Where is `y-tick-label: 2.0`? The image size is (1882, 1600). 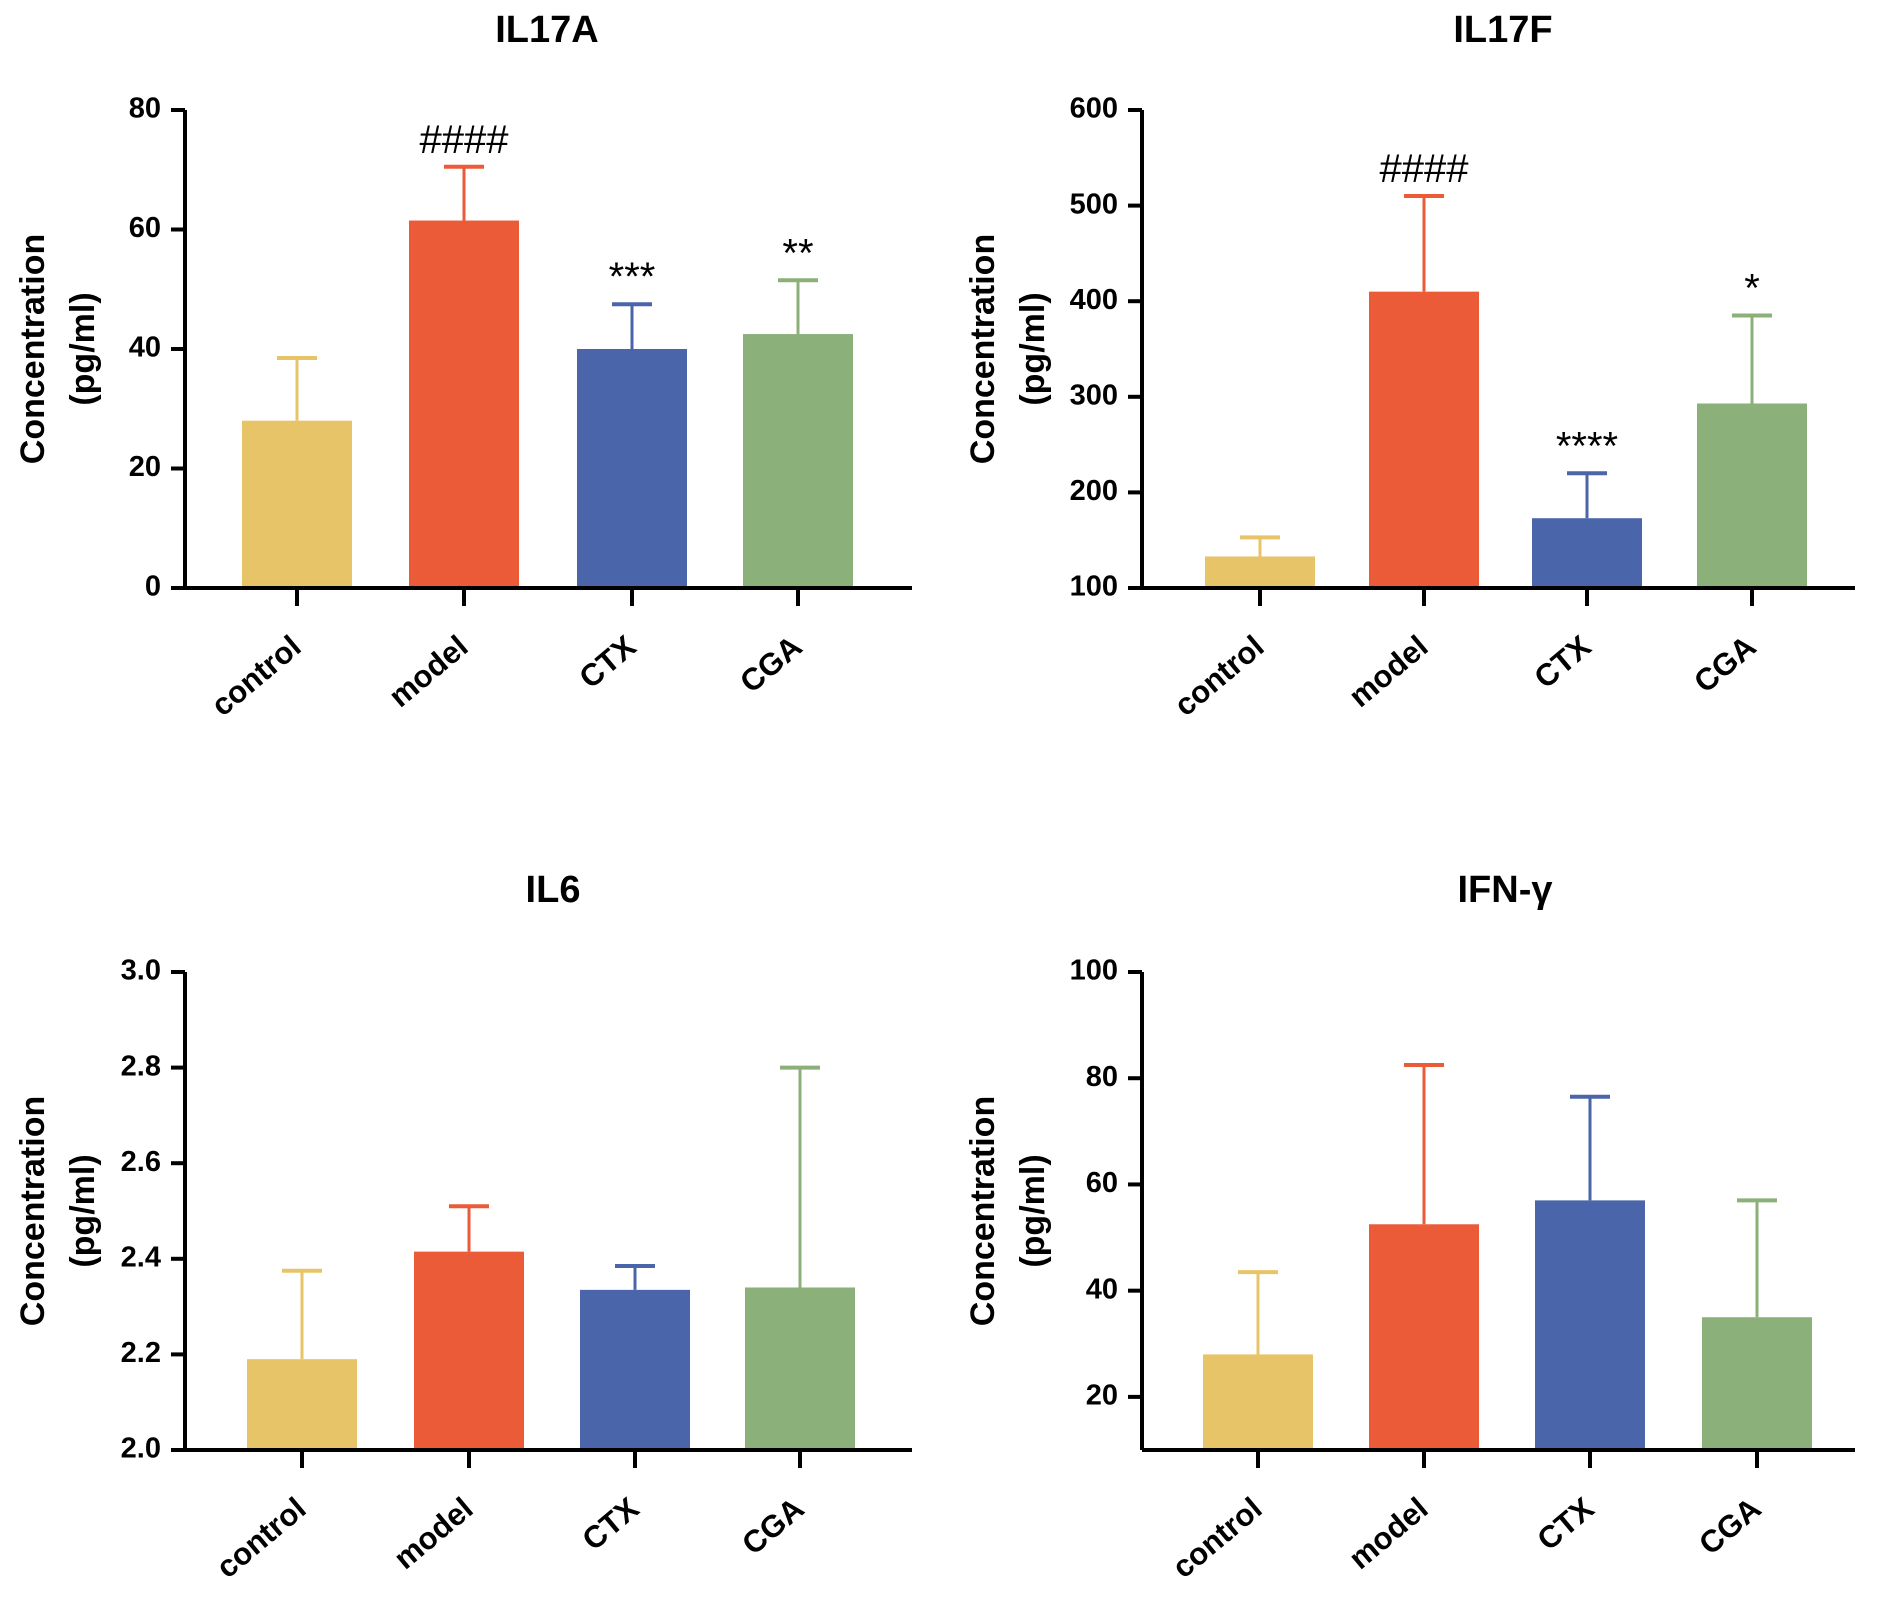 y-tick-label: 2.0 is located at coordinates (141, 1449).